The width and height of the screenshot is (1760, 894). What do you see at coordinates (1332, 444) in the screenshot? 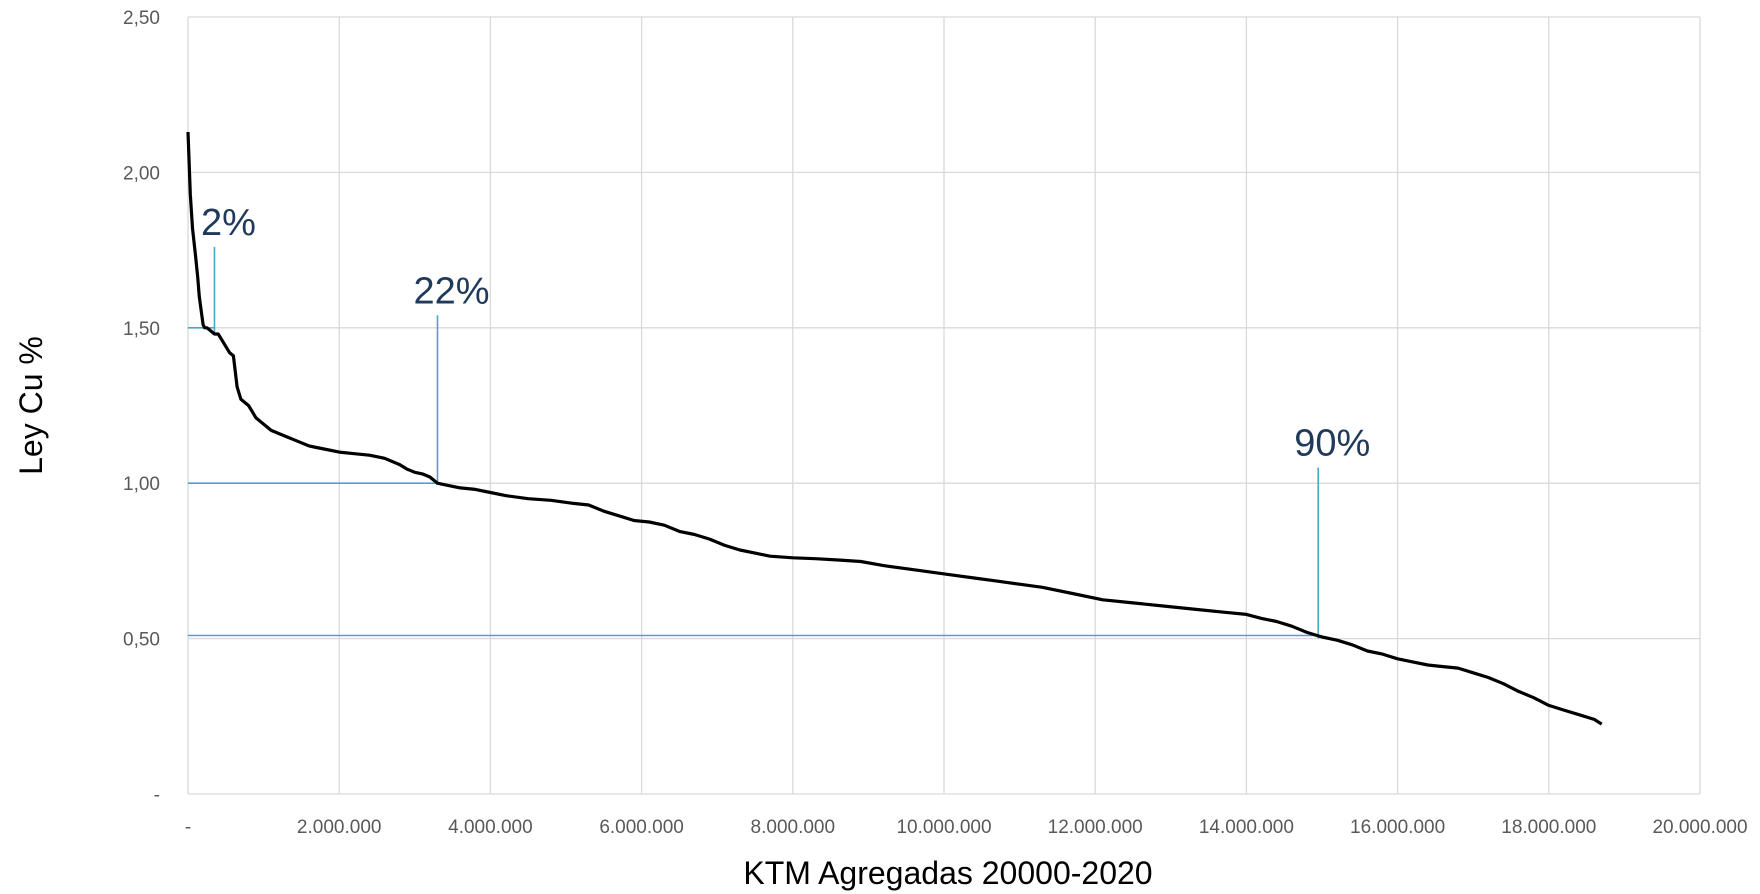
I see `annotation-label: 90%` at bounding box center [1332, 444].